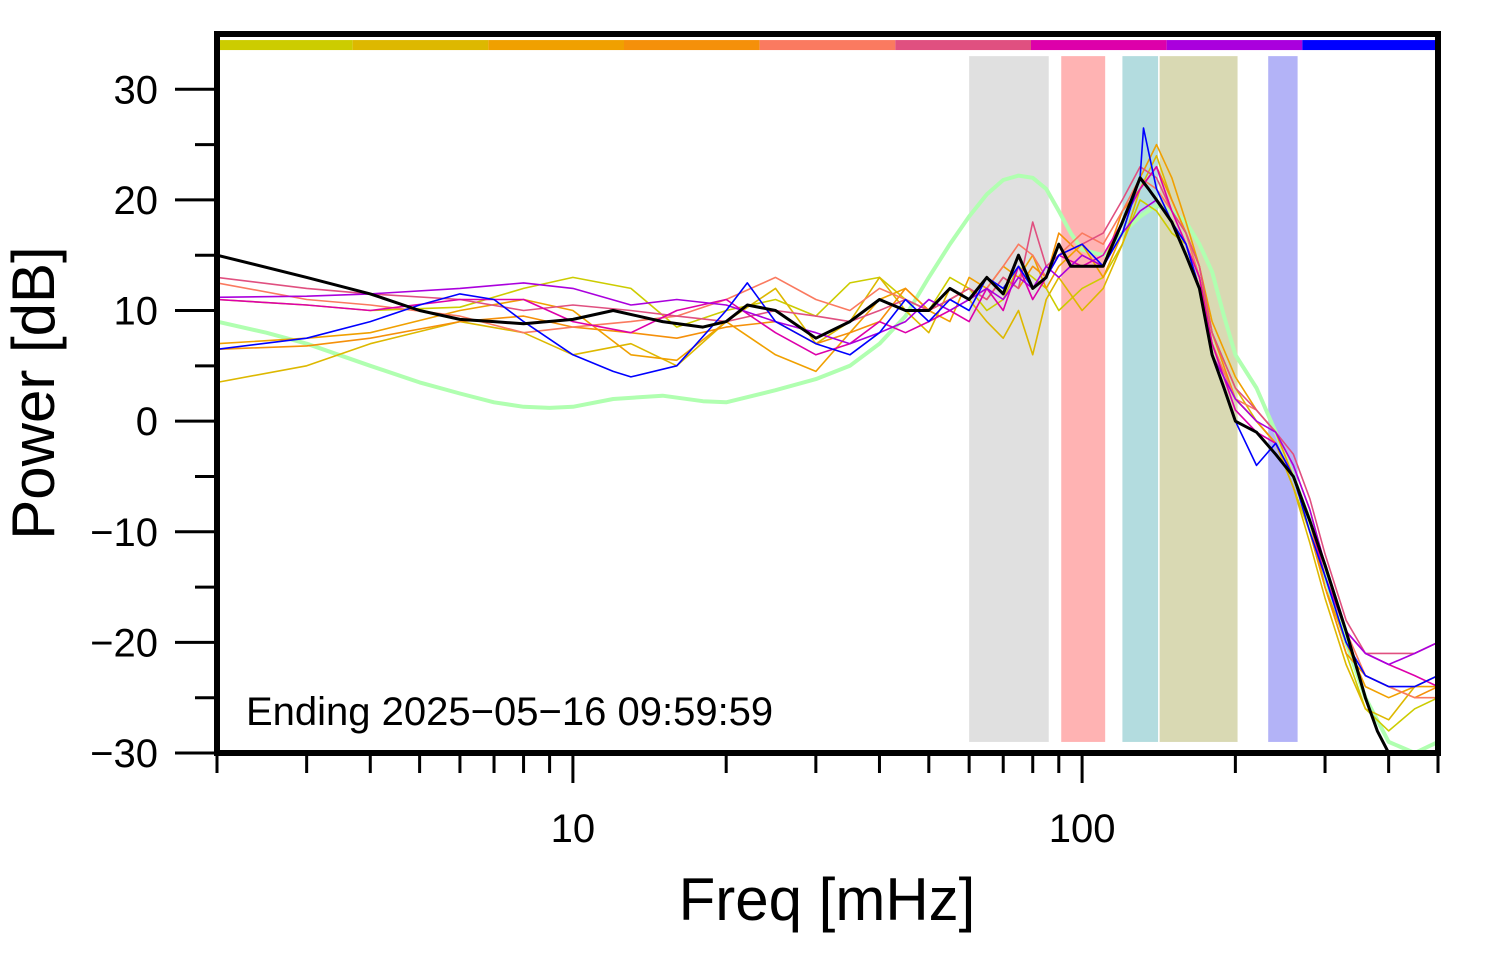 The width and height of the screenshot is (1494, 957). I want to click on y-tick-label-5: 20, so click(136, 201).